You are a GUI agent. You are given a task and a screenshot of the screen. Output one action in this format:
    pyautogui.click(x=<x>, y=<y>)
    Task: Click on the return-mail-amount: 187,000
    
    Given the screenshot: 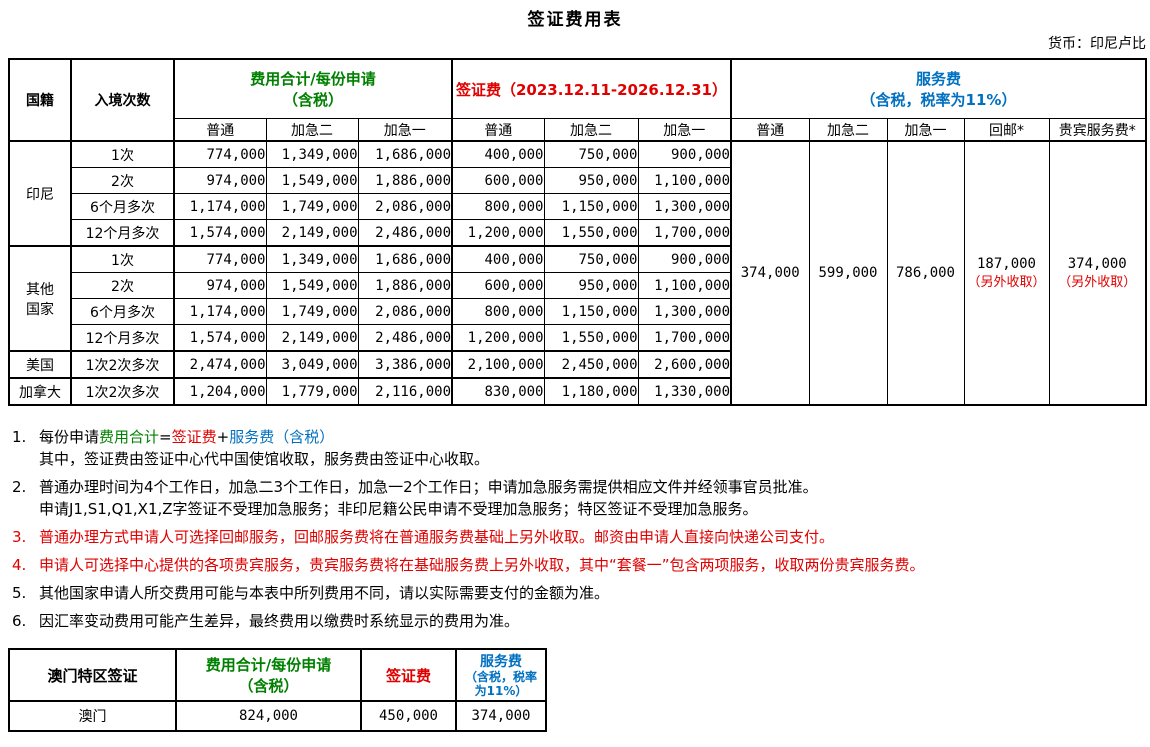 What is the action you would take?
    pyautogui.click(x=1006, y=264)
    